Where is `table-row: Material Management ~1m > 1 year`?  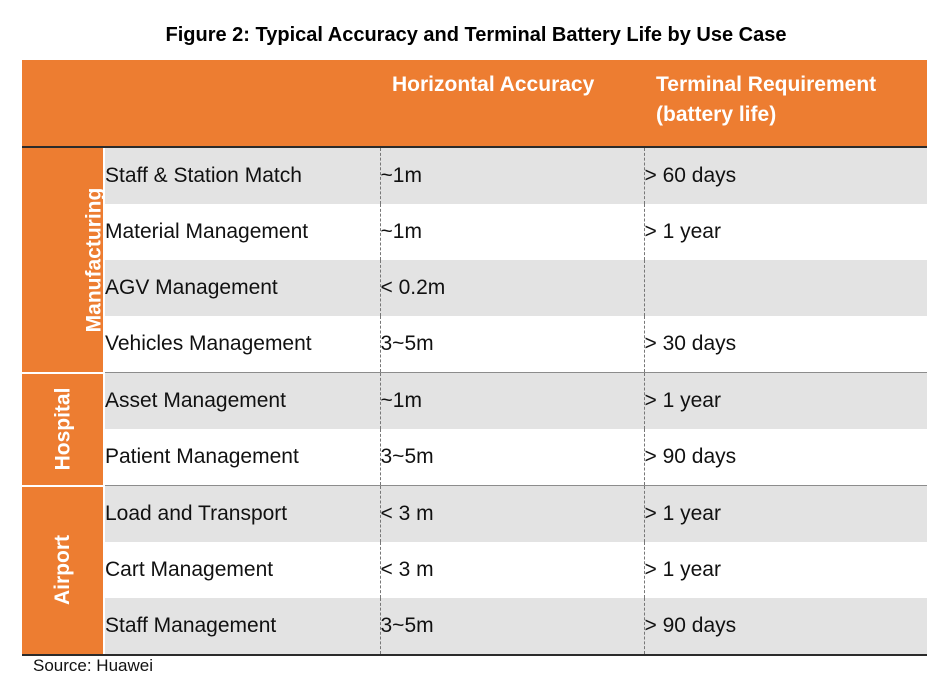
table-row: Material Management ~1m > 1 year is located at coordinates (474, 232).